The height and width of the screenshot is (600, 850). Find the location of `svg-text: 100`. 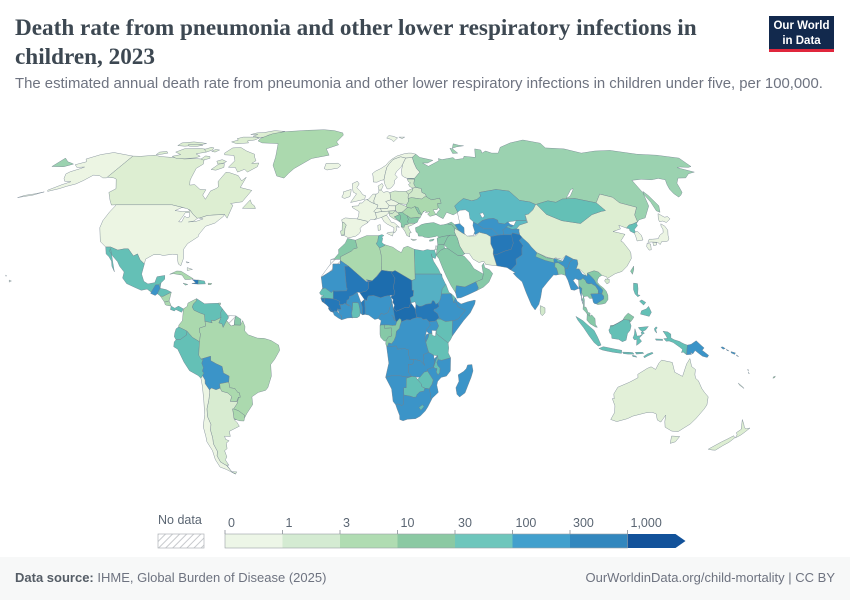

svg-text: 100 is located at coordinates (526, 523).